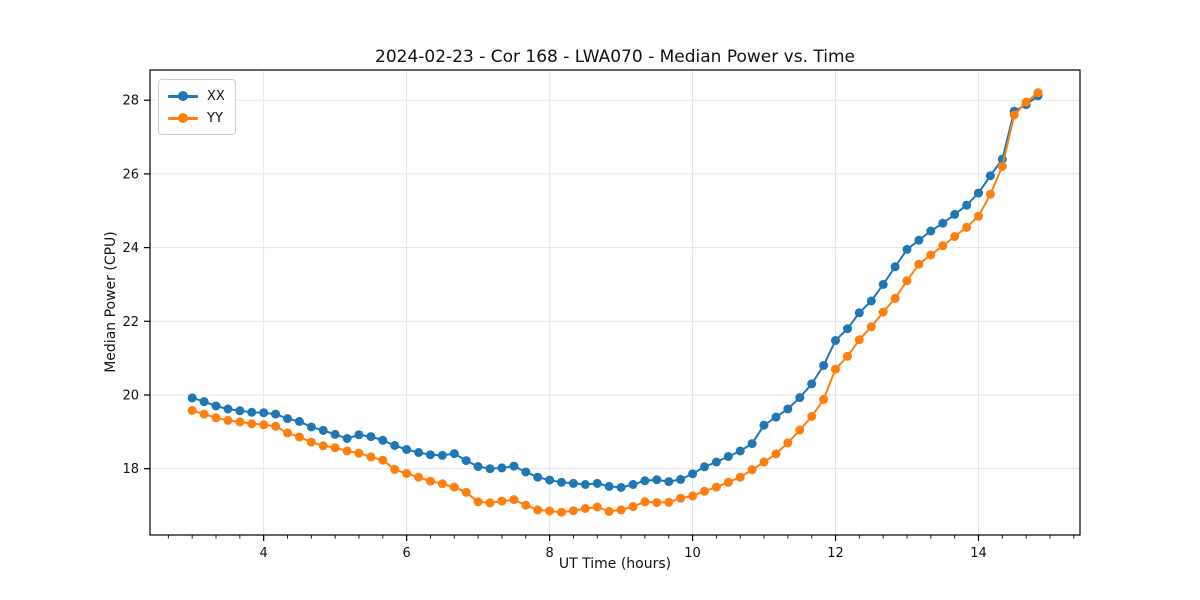 The height and width of the screenshot is (600, 1200). What do you see at coordinates (130, 322) in the screenshot?
I see `y-tick-label: 22` at bounding box center [130, 322].